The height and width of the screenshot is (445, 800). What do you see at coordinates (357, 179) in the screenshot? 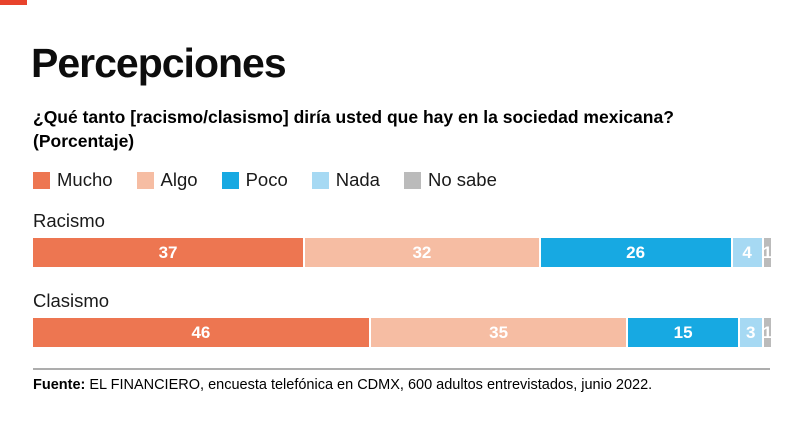
I see `legend-label: Nada` at bounding box center [357, 179].